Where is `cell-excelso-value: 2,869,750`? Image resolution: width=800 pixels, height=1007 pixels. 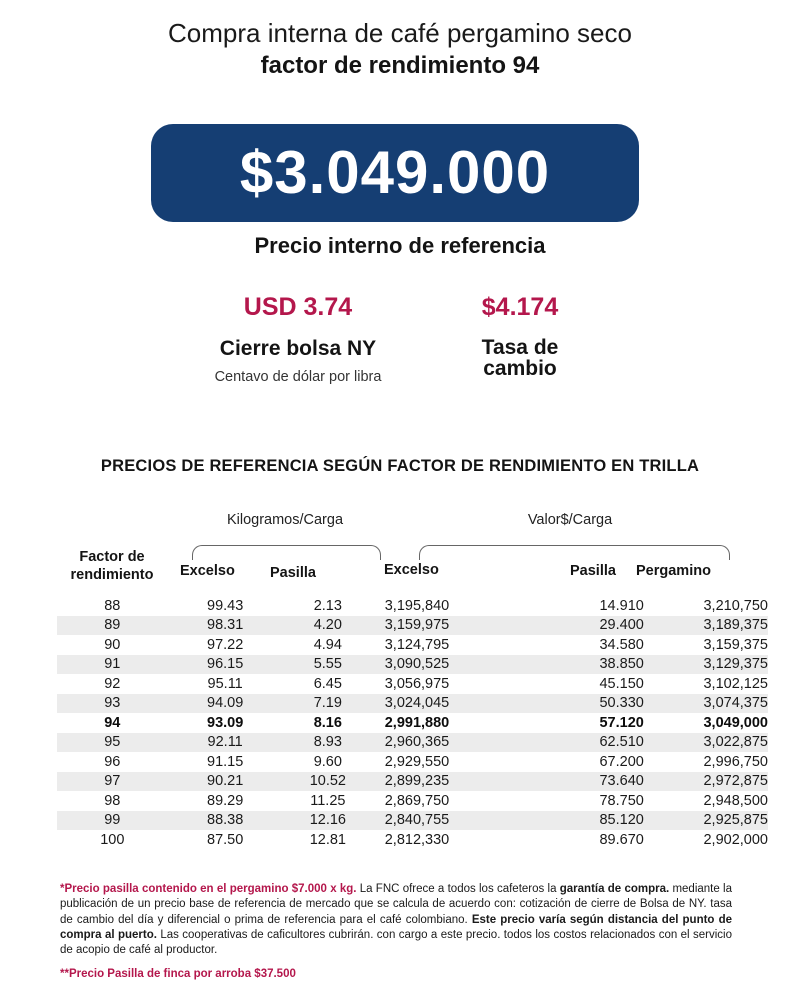
cell-excelso-value: 2,869,750 is located at coordinates (417, 800).